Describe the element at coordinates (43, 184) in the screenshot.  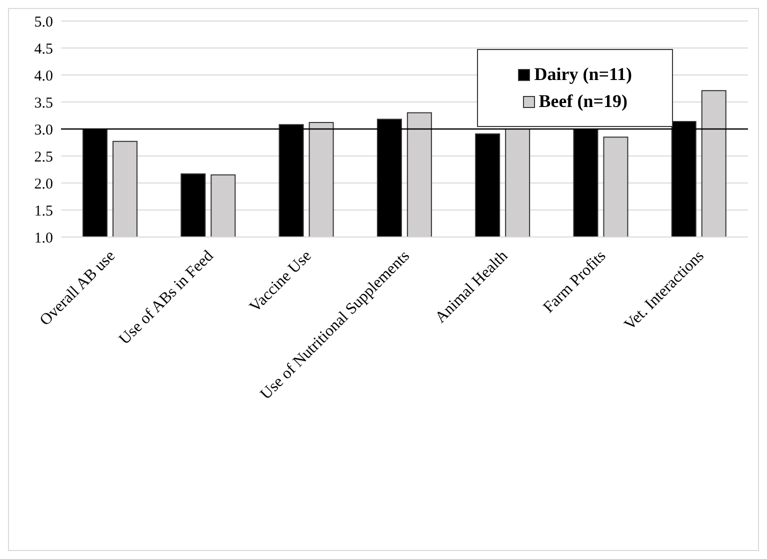
I see `y-tick-label: 2.0` at that location.